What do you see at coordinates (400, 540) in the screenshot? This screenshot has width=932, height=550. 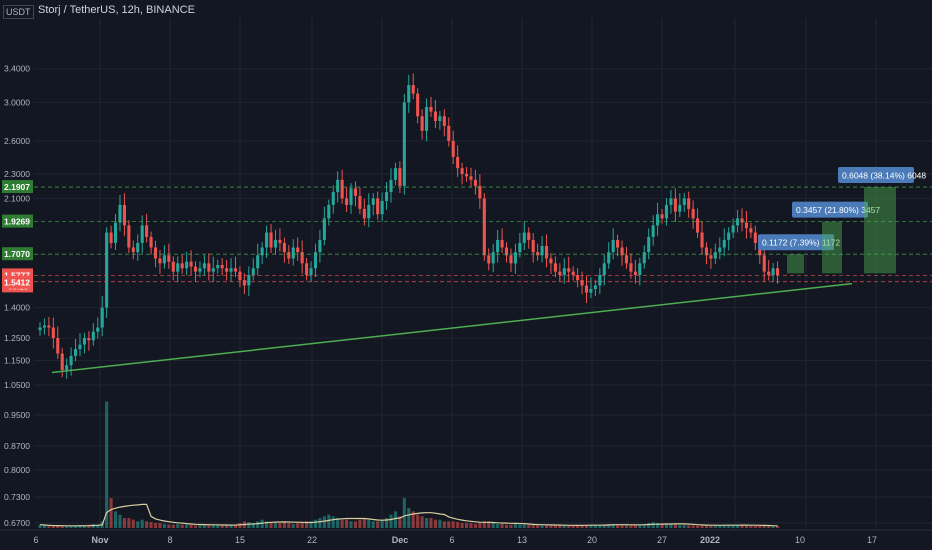 I see `time-tick-label: Dec` at bounding box center [400, 540].